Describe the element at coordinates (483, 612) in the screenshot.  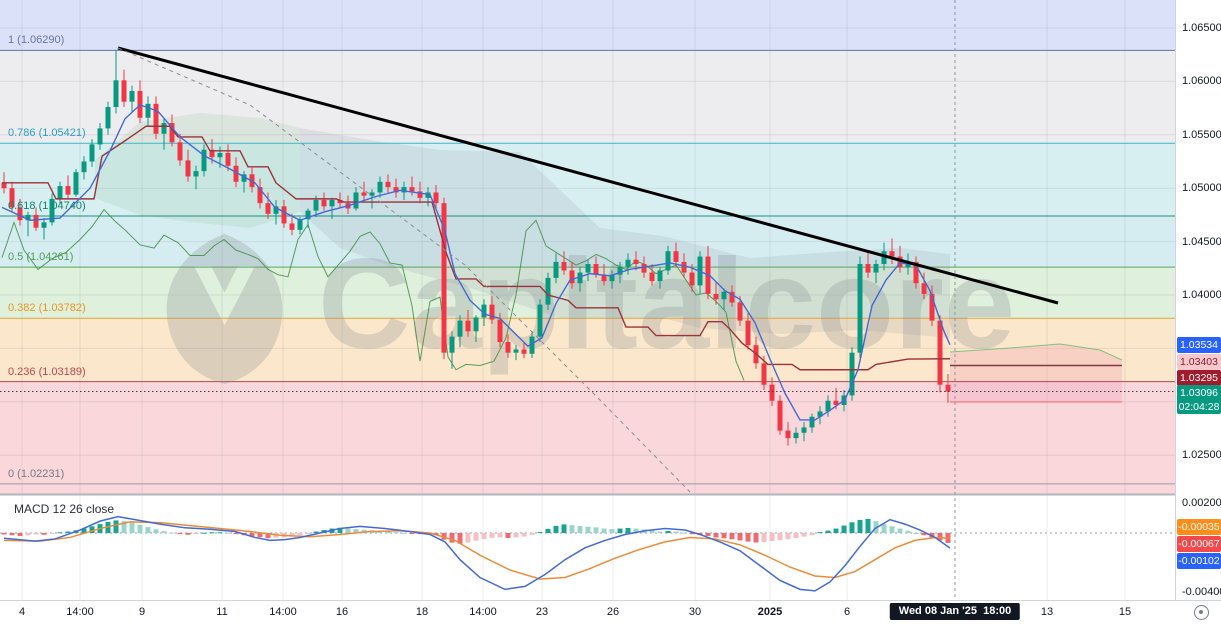
I see `time-axis-tick: 14:00` at that location.